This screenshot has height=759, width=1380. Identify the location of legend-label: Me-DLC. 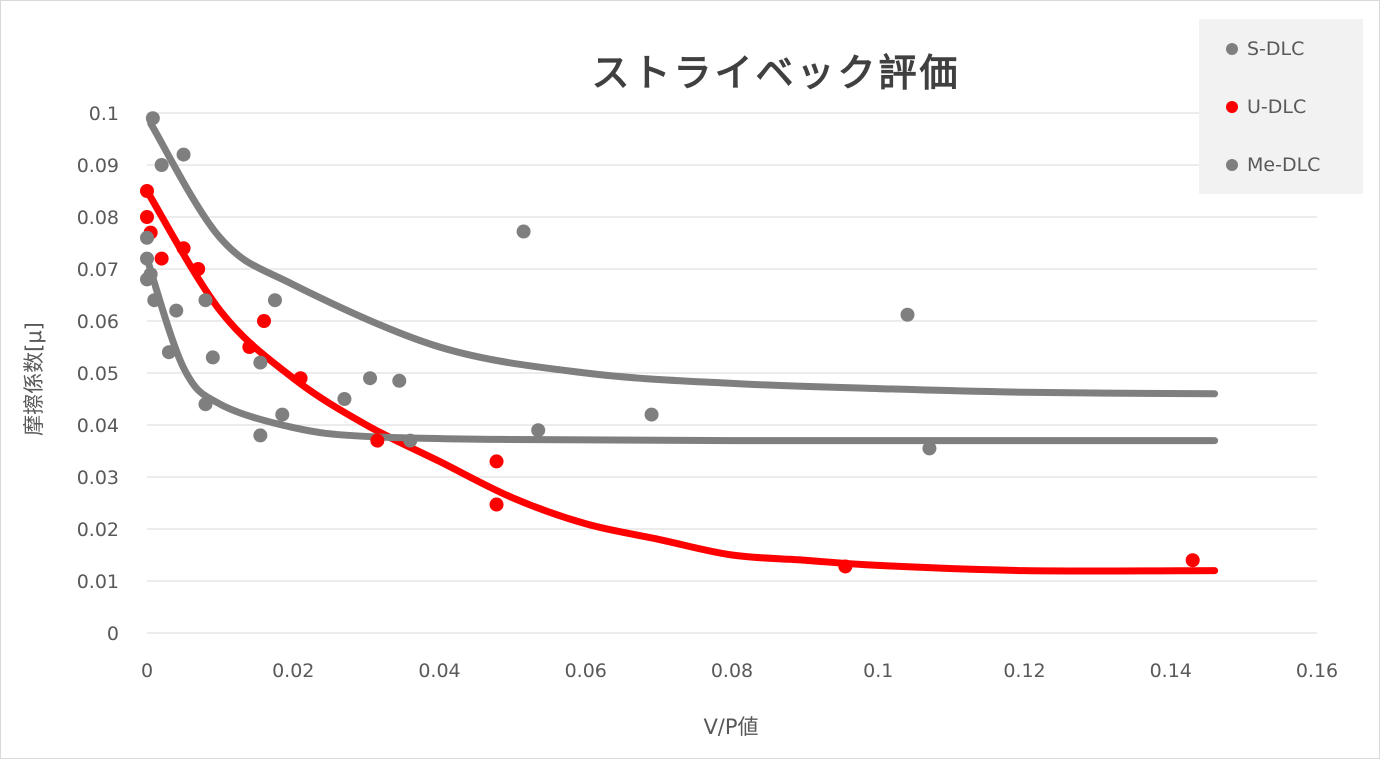
(1283, 165).